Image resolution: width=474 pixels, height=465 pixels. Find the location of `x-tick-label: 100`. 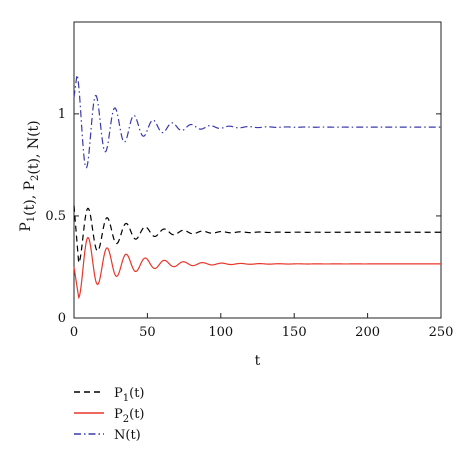

x-tick-label: 100 is located at coordinates (220, 332).